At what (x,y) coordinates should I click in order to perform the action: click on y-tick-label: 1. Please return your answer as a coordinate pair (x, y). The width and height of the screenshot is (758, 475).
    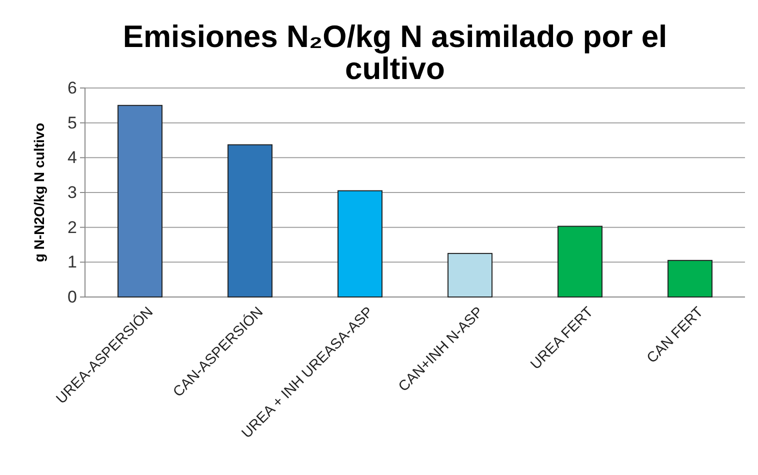
    Looking at the image, I should click on (72, 262).